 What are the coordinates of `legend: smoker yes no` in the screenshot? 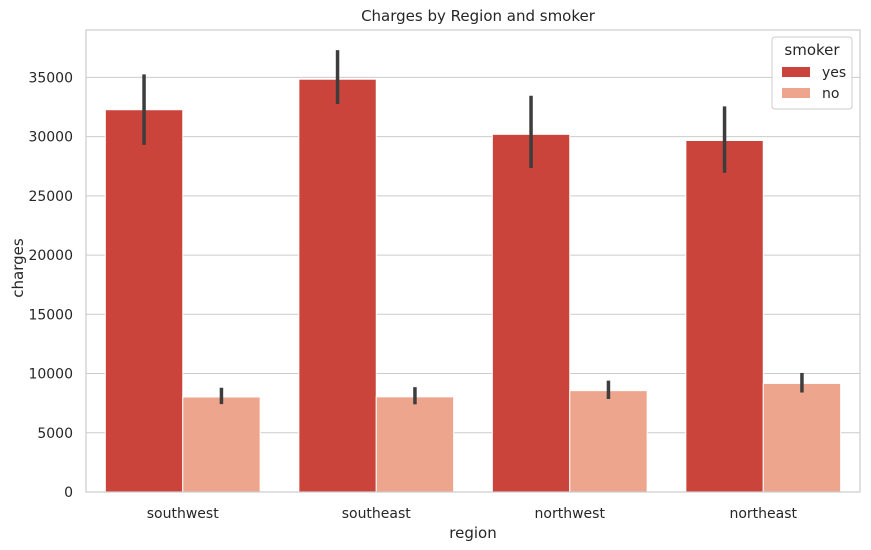 It's located at (812, 73).